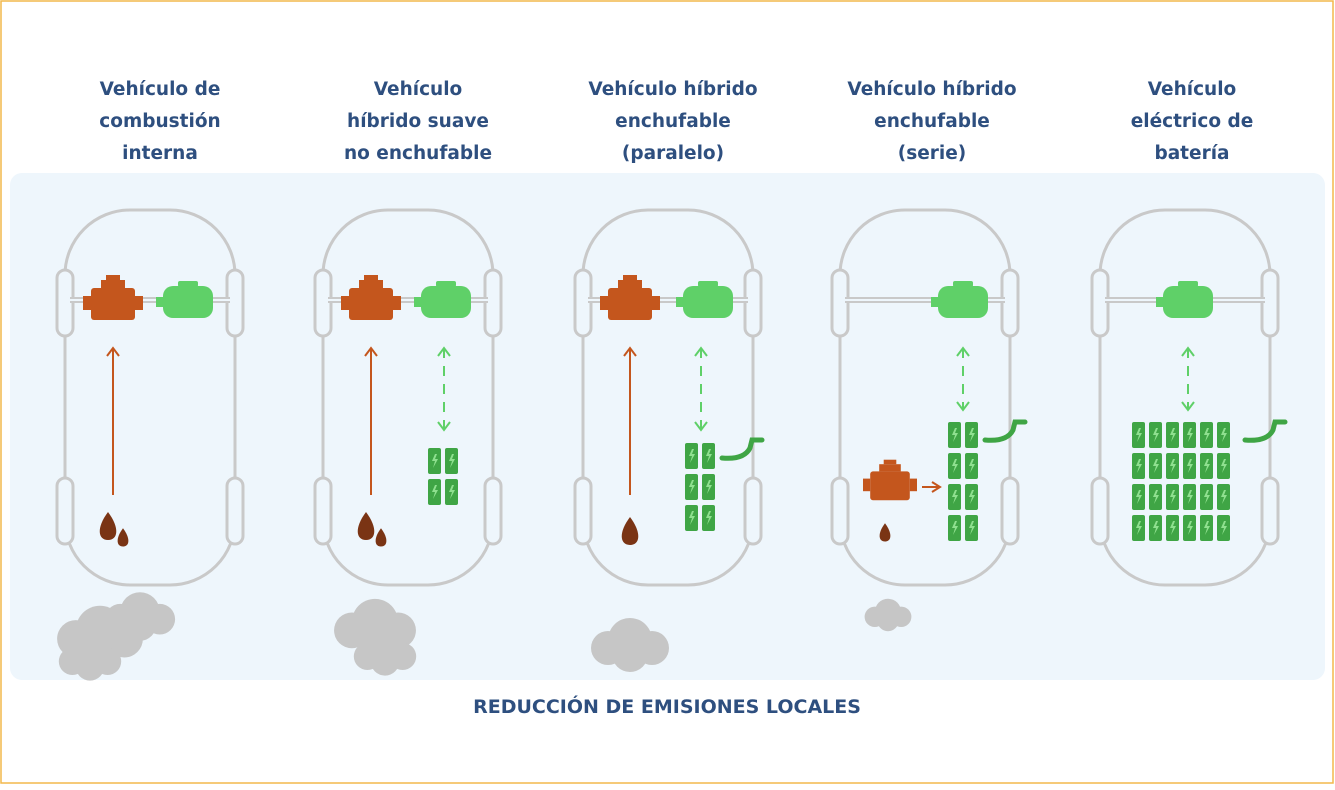  What do you see at coordinates (630, 284) in the screenshot?
I see `engine-top` at bounding box center [630, 284].